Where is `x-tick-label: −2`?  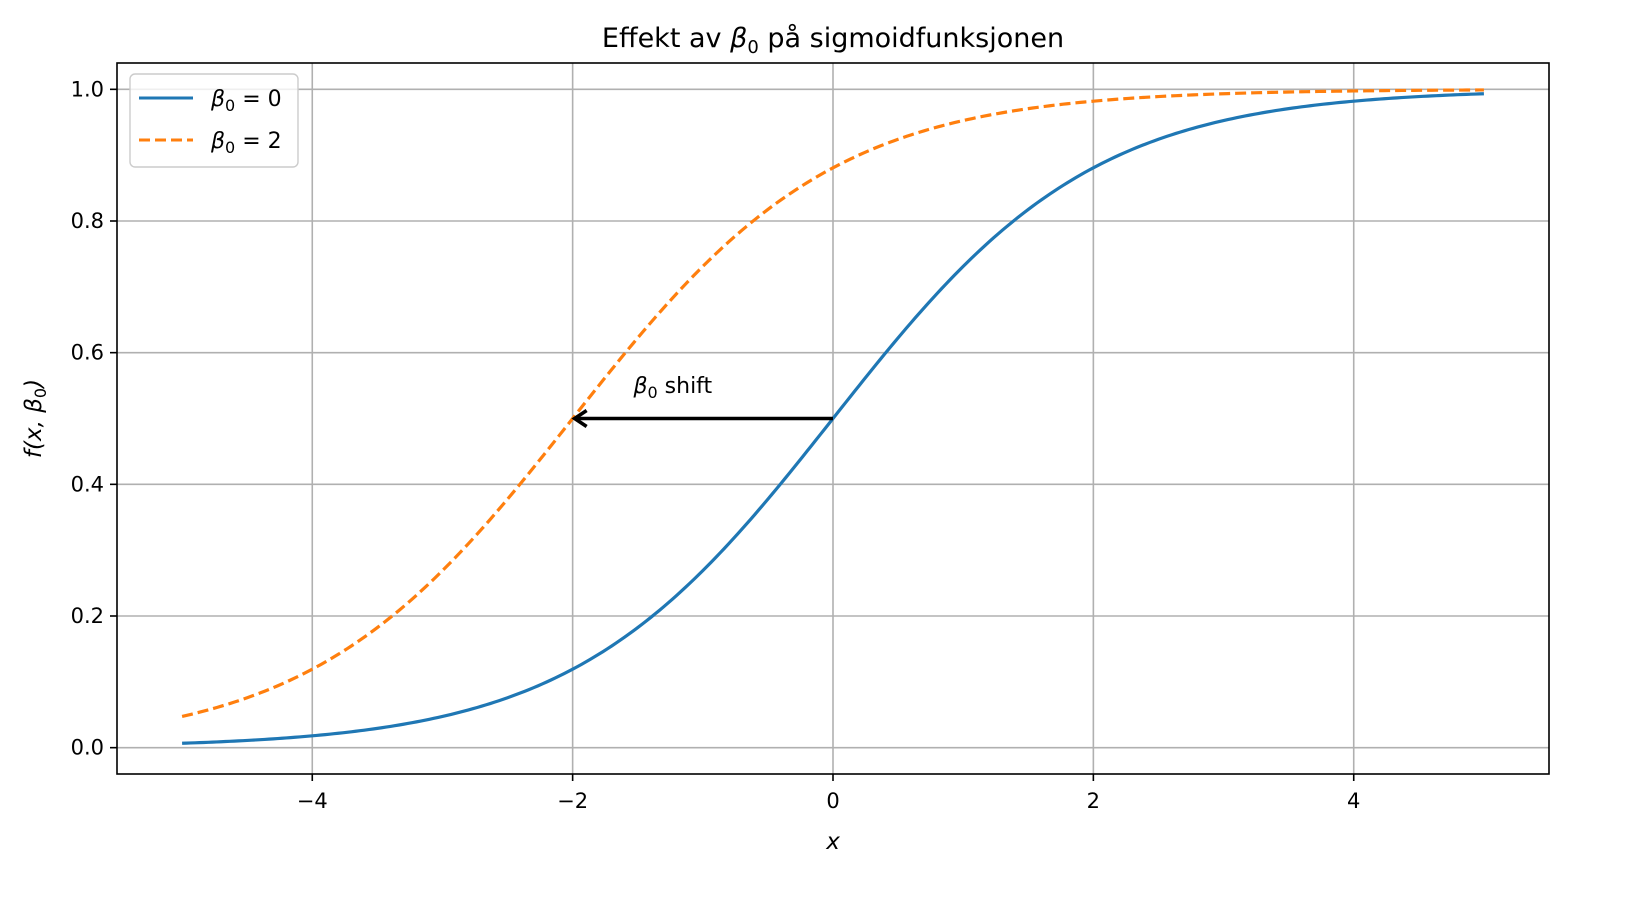
x-tick-label: −2 is located at coordinates (572, 801).